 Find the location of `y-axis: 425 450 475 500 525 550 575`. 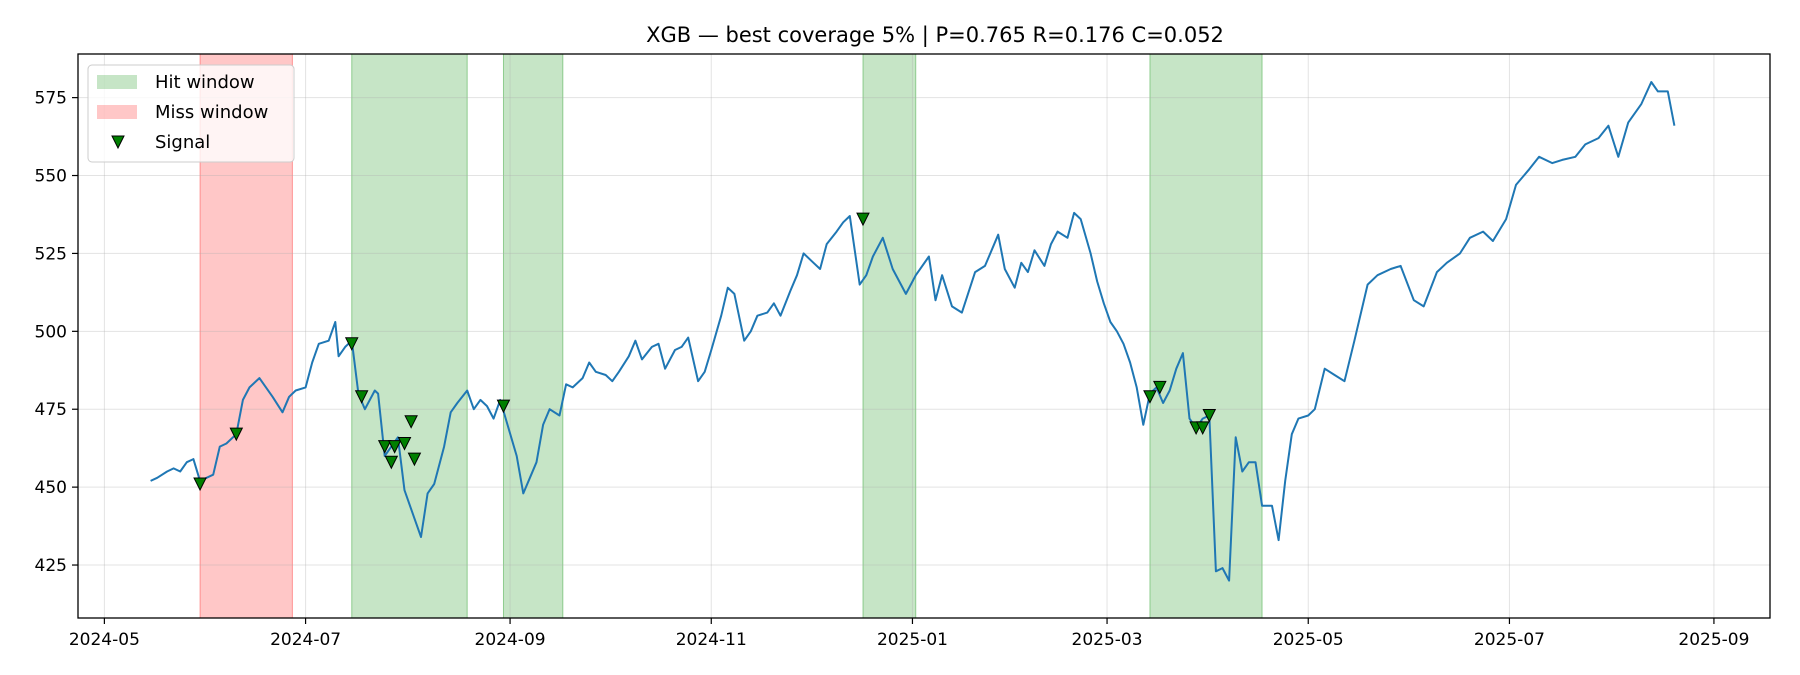

y-axis: 425 450 475 500 525 550 575 is located at coordinates (56, 332).